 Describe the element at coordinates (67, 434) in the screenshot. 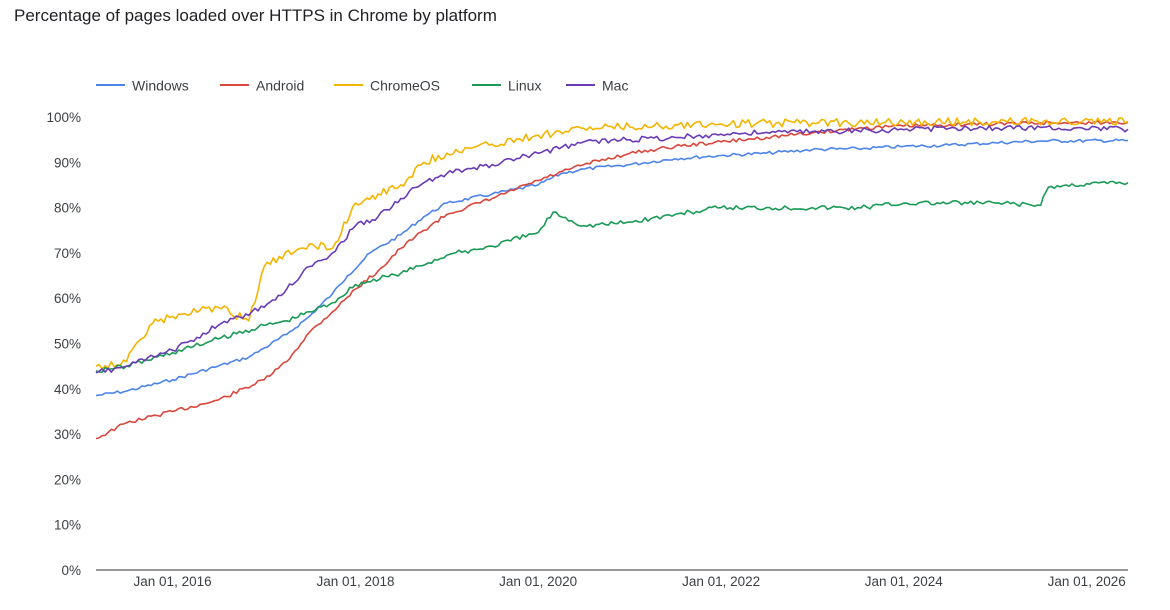

I see `y-tick-label: 30%` at that location.